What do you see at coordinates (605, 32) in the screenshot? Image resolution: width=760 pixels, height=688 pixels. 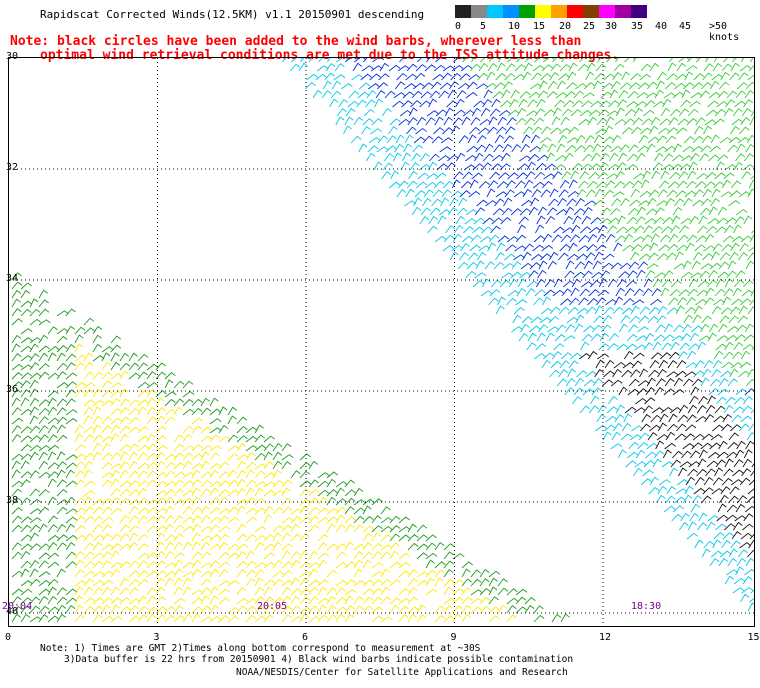 I see `legend-labels: 0 5 10 15 20 25 30 35 40 45 >50 knots` at bounding box center [605, 32].